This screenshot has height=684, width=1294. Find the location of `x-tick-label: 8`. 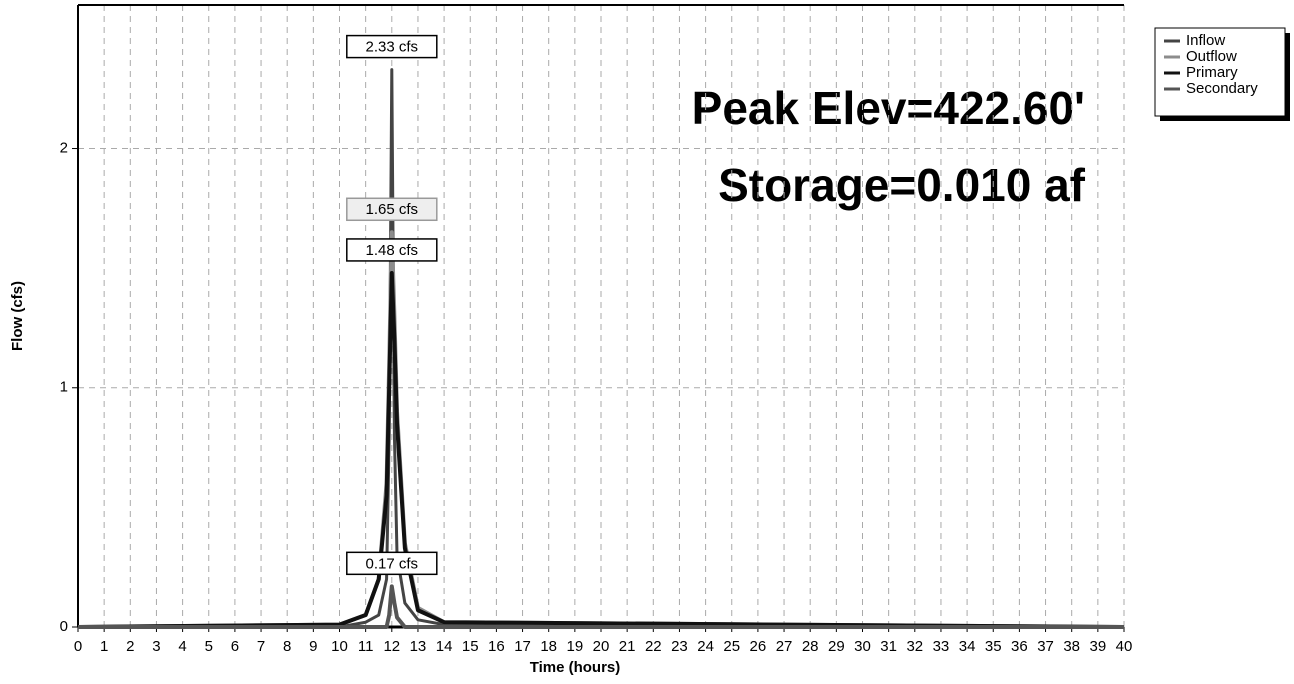

x-tick-label: 8 is located at coordinates (287, 646).